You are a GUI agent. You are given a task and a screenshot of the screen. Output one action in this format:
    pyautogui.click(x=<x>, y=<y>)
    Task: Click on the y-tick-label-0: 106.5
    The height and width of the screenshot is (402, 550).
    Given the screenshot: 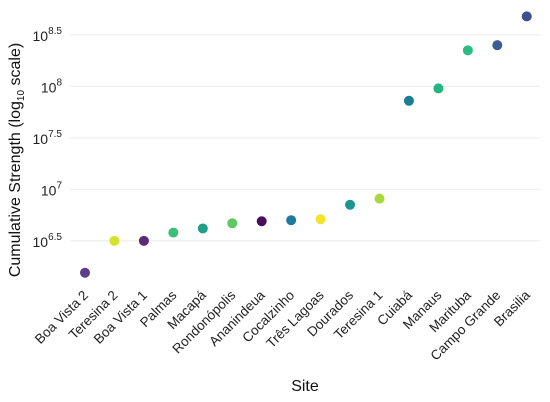 What is the action you would take?
    pyautogui.click(x=48, y=241)
    